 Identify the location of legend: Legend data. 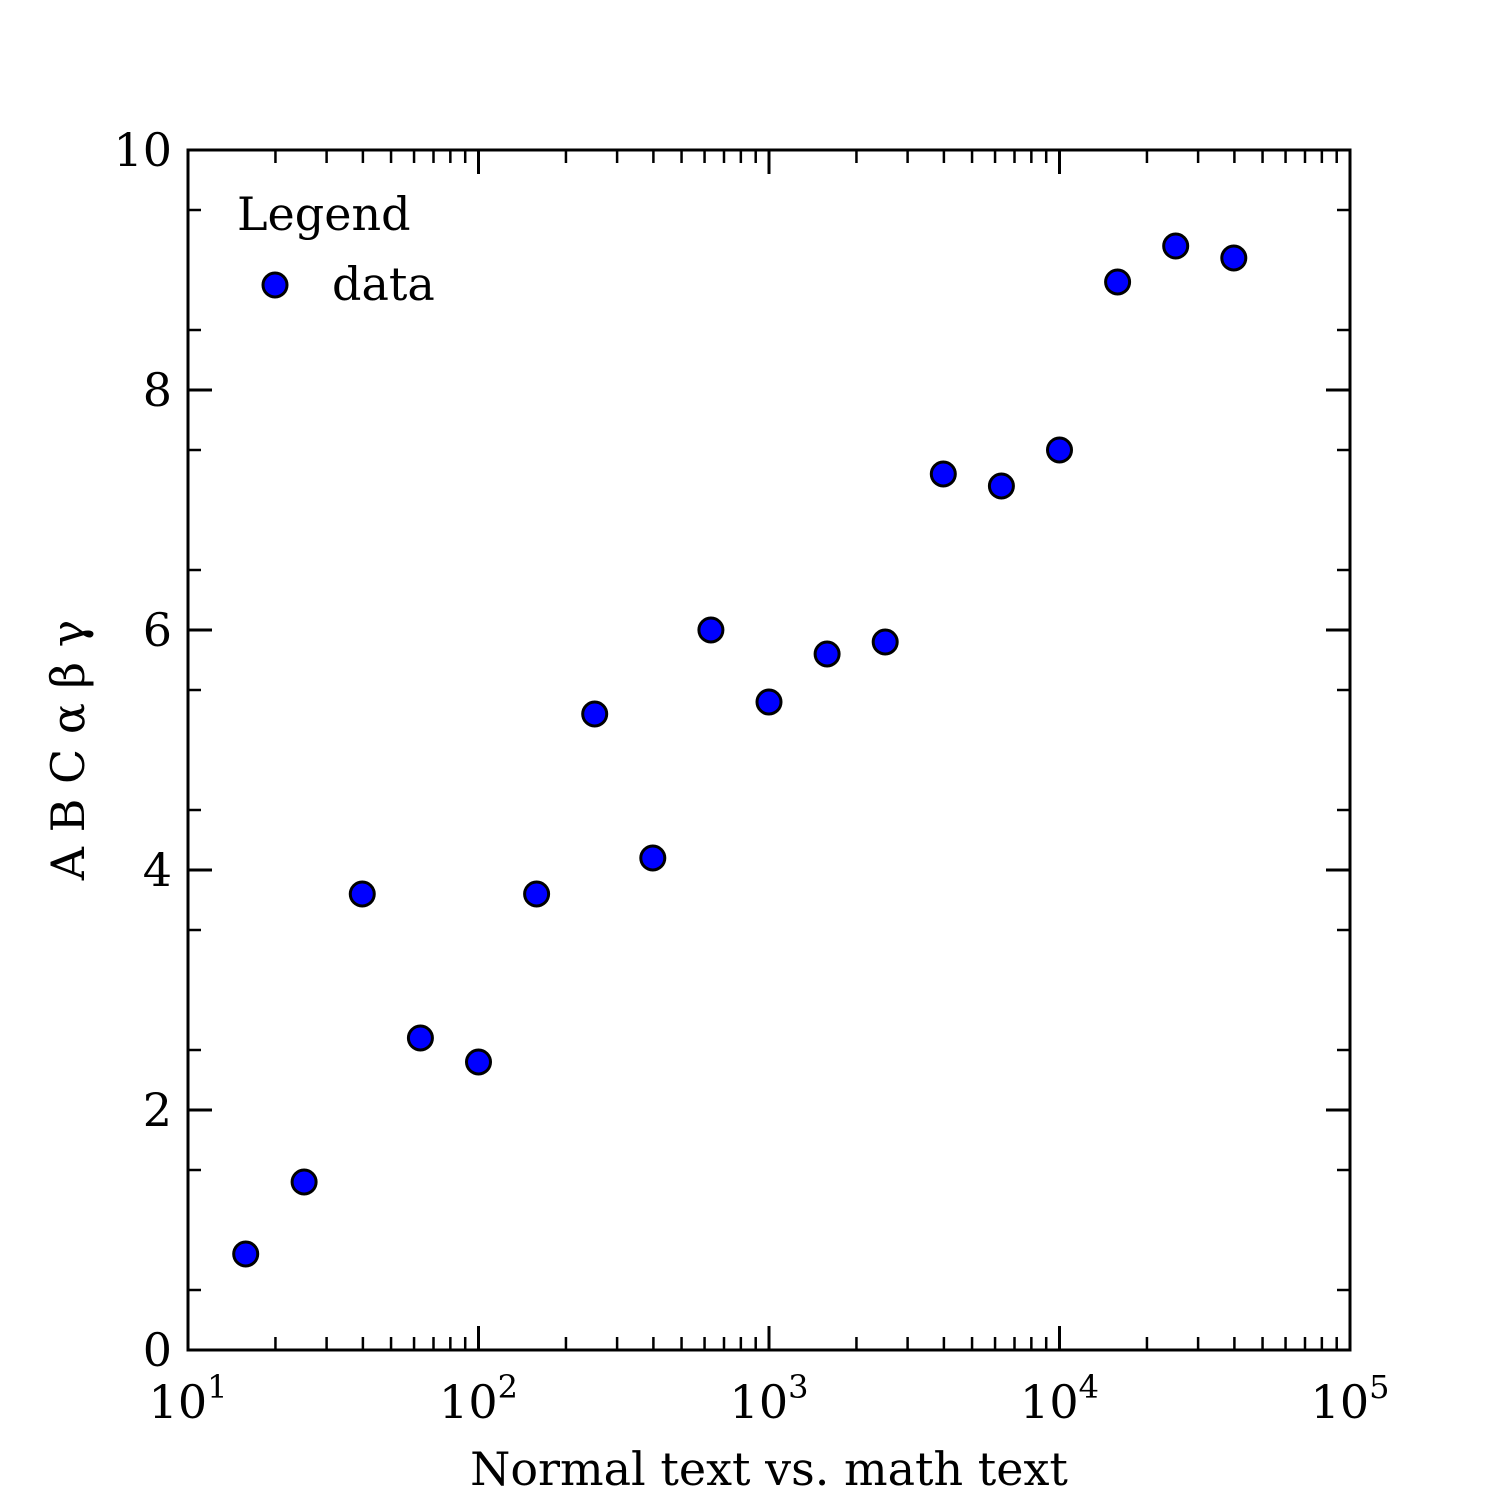
(336, 249).